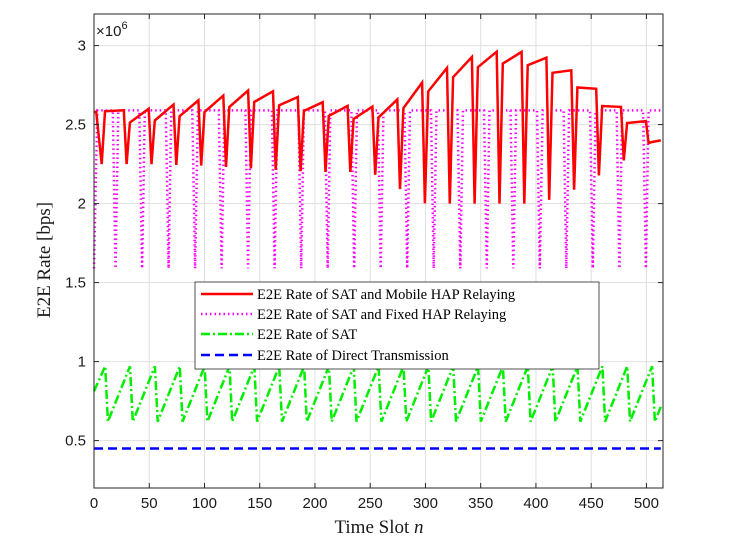 Image resolution: width=731 pixels, height=548 pixels. I want to click on legend-label-direct: E2E Rate of Direct Transmission, so click(353, 356).